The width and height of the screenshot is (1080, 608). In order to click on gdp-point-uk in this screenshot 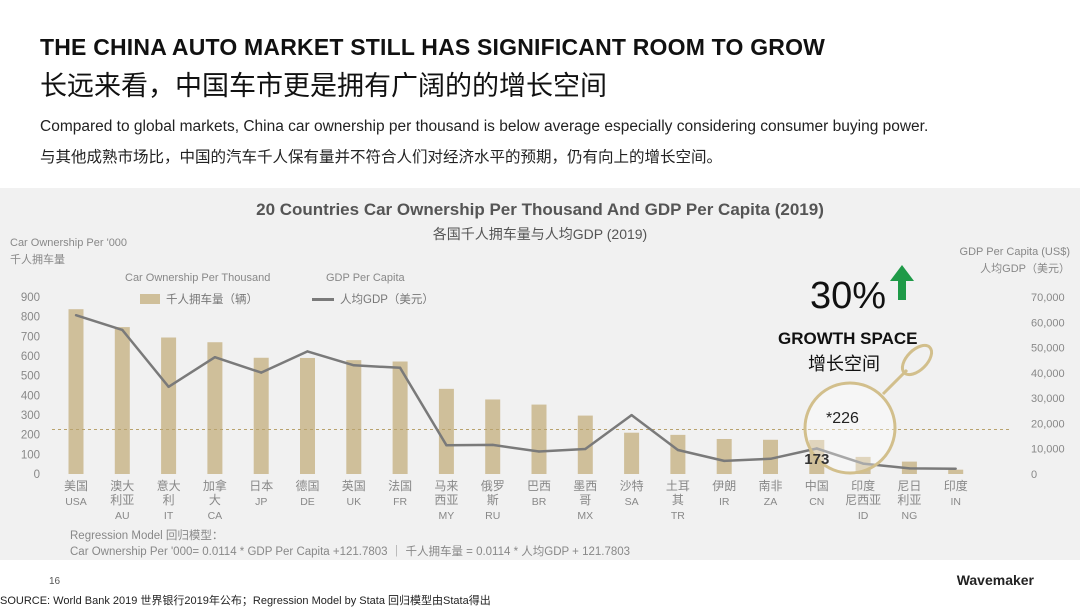, I will do `click(353, 365)`.